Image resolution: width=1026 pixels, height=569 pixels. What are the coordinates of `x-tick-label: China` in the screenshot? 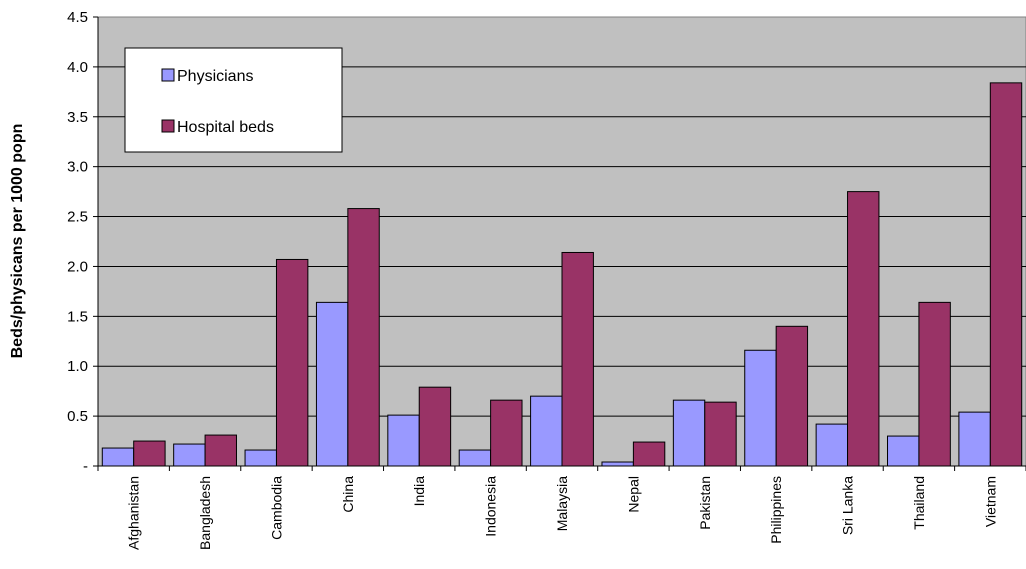 It's located at (348, 494).